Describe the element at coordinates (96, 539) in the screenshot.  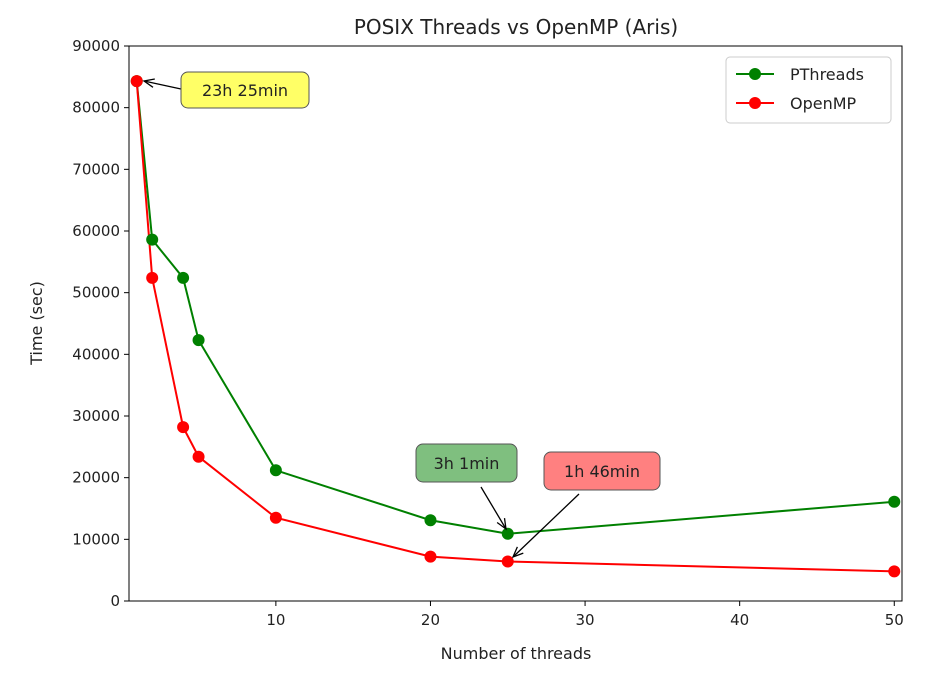
I see `y-tick-label: 10000` at that location.